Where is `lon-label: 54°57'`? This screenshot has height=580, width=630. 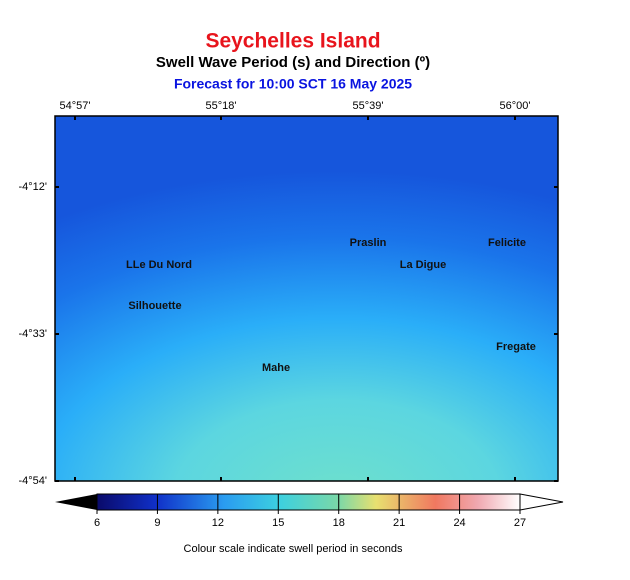 lon-label: 54°57' is located at coordinates (75, 106).